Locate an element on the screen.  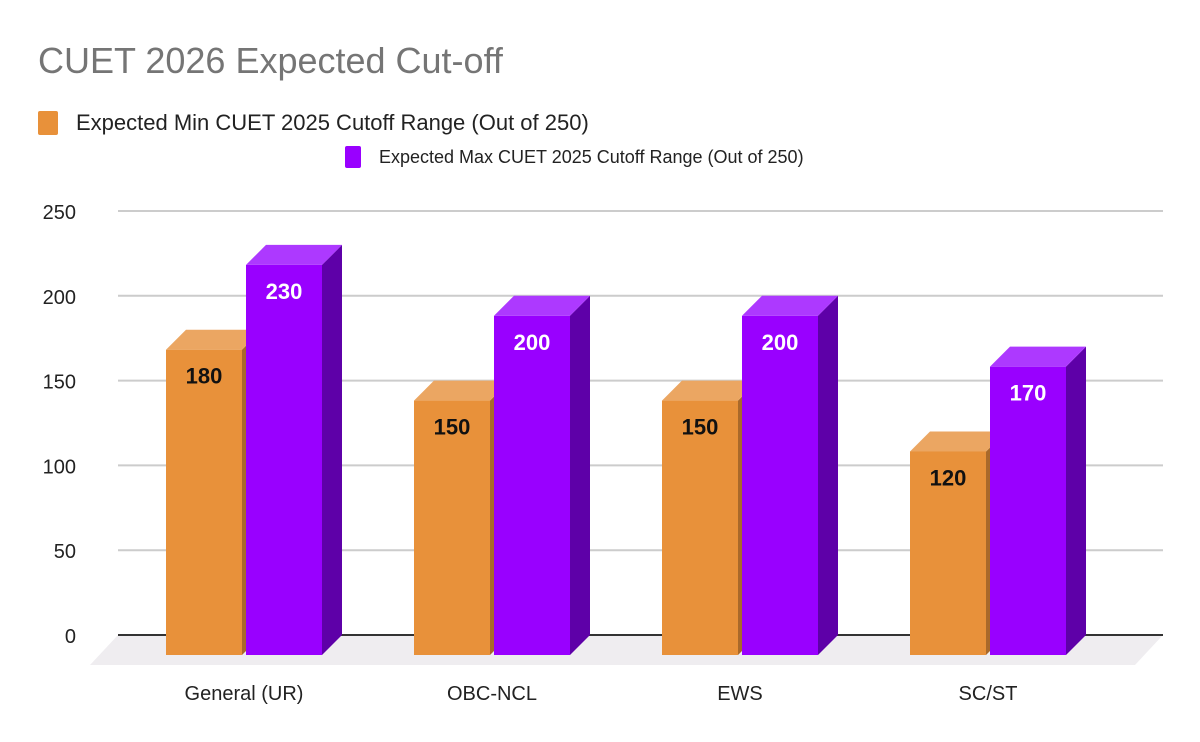
chart-floor is located at coordinates (626, 650).